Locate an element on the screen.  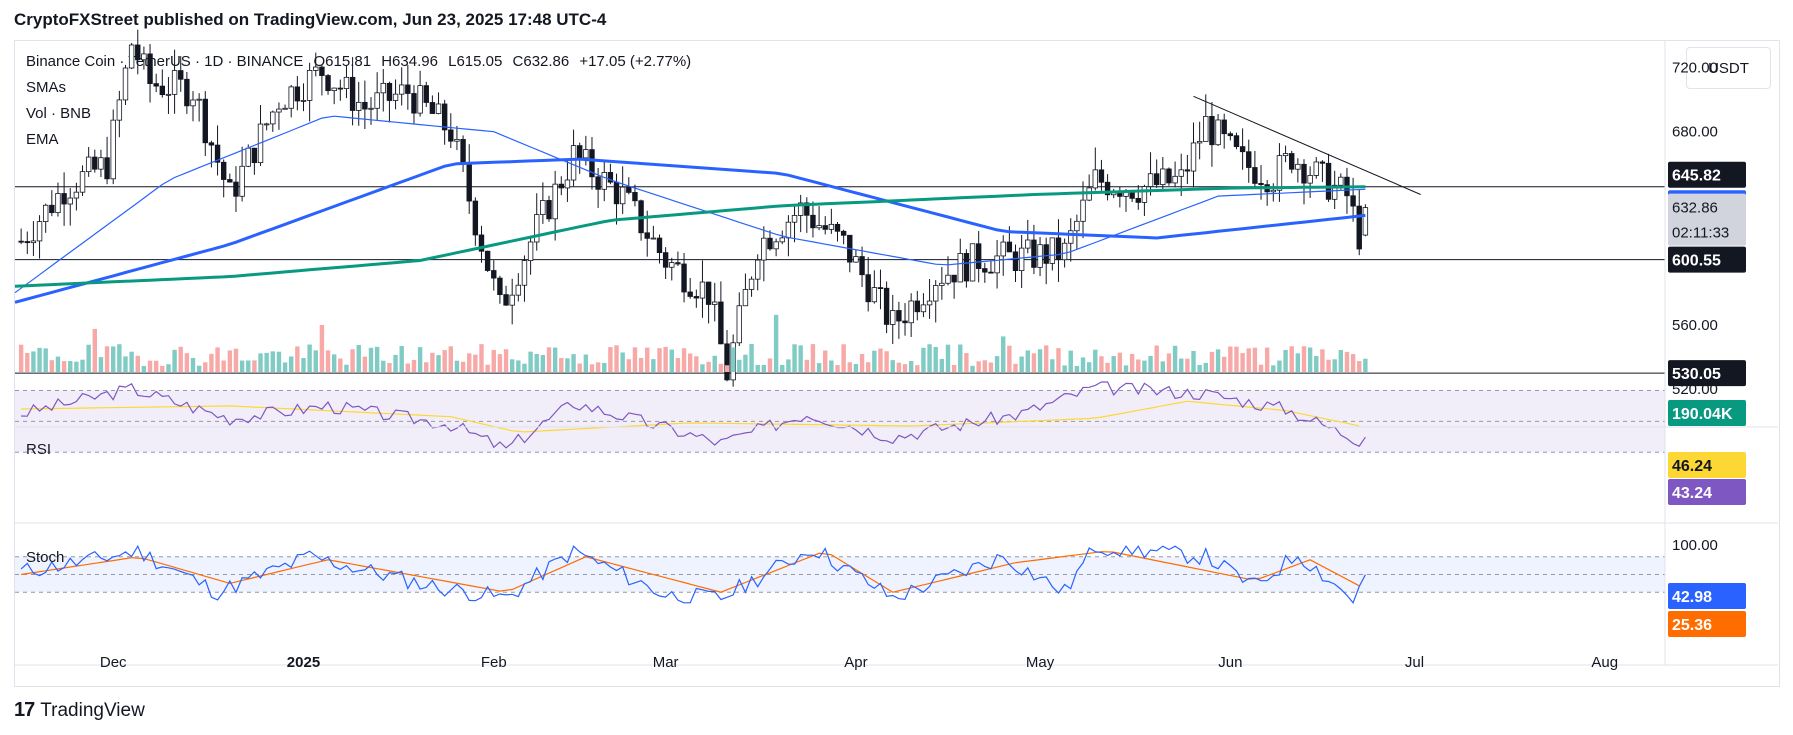
indicator-ema-label: EMA is located at coordinates (42, 139).